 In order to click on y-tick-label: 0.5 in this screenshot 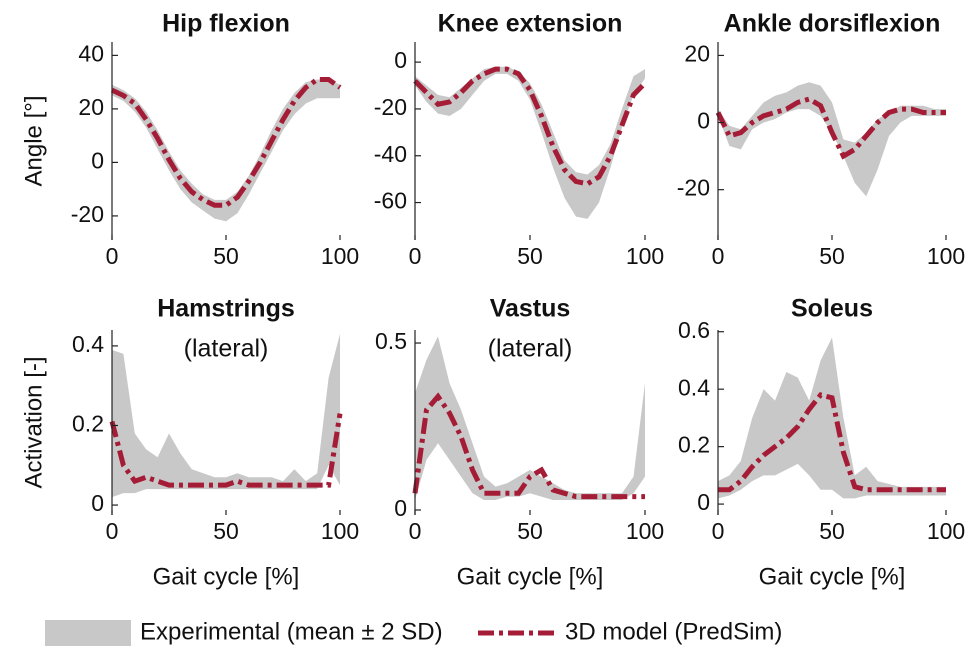, I will do `click(391, 341)`.